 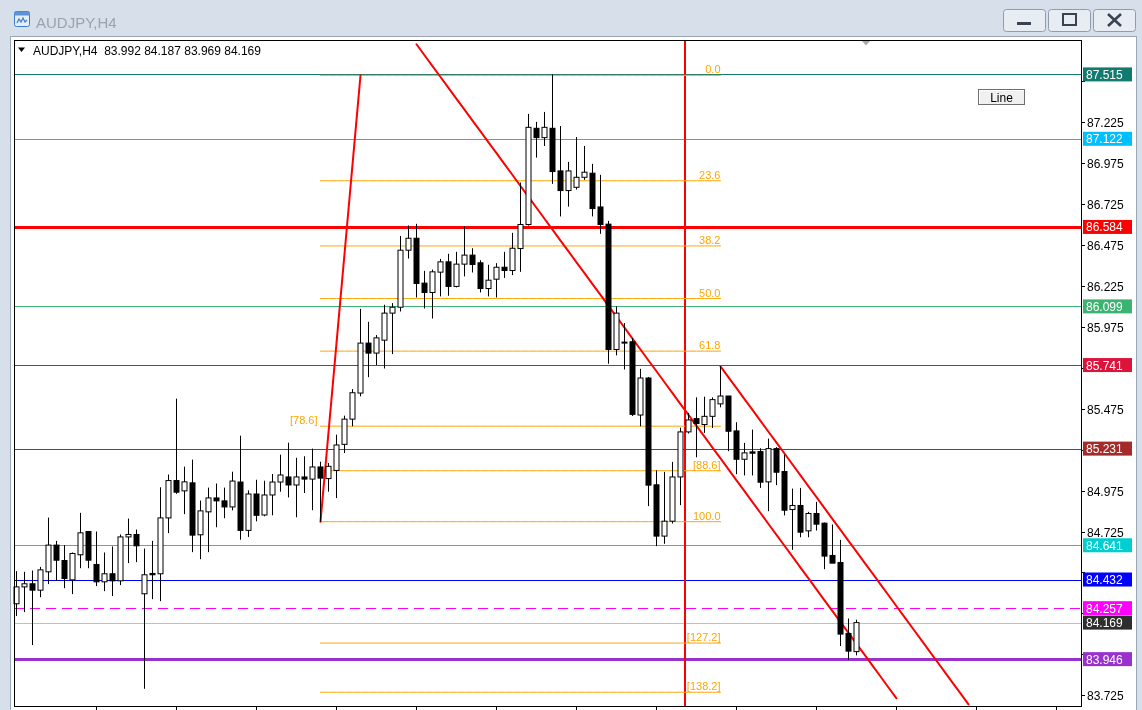 What do you see at coordinates (1106, 491) in the screenshot?
I see `y-tick-label: 84.975` at bounding box center [1106, 491].